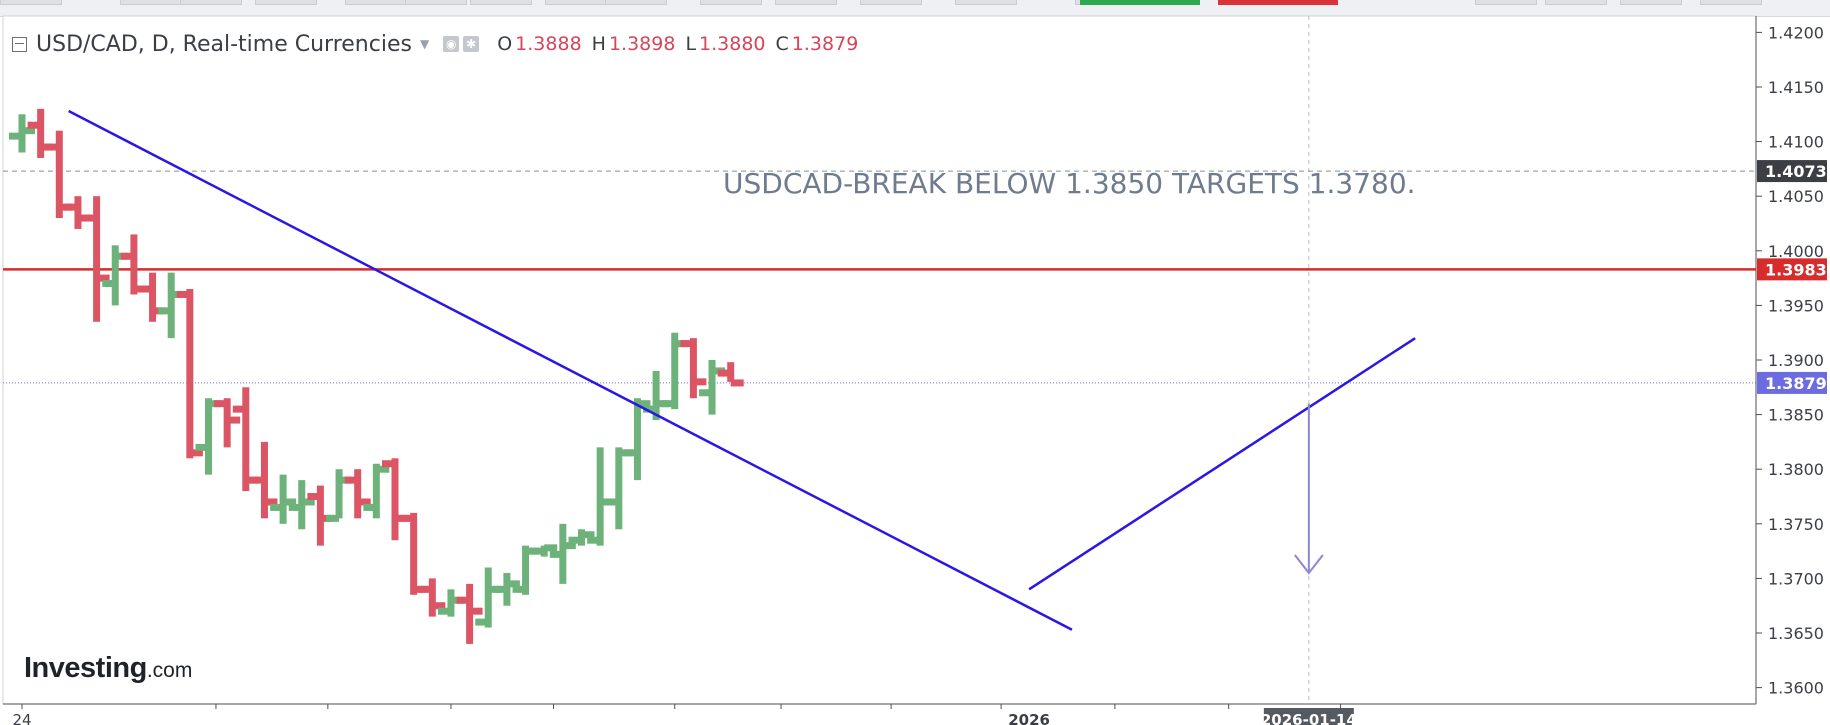  Describe the element at coordinates (471, 44) in the screenshot. I see `settings-icon: ✱` at that location.